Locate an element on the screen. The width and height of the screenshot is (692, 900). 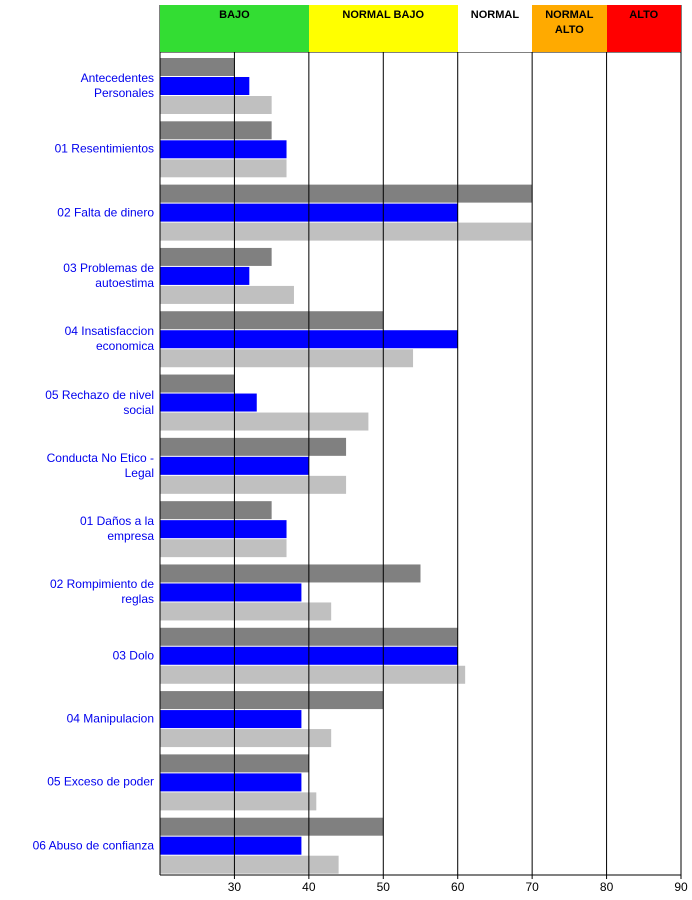
category-label: Conducta No Etico - Legal is located at coordinates (100, 465).